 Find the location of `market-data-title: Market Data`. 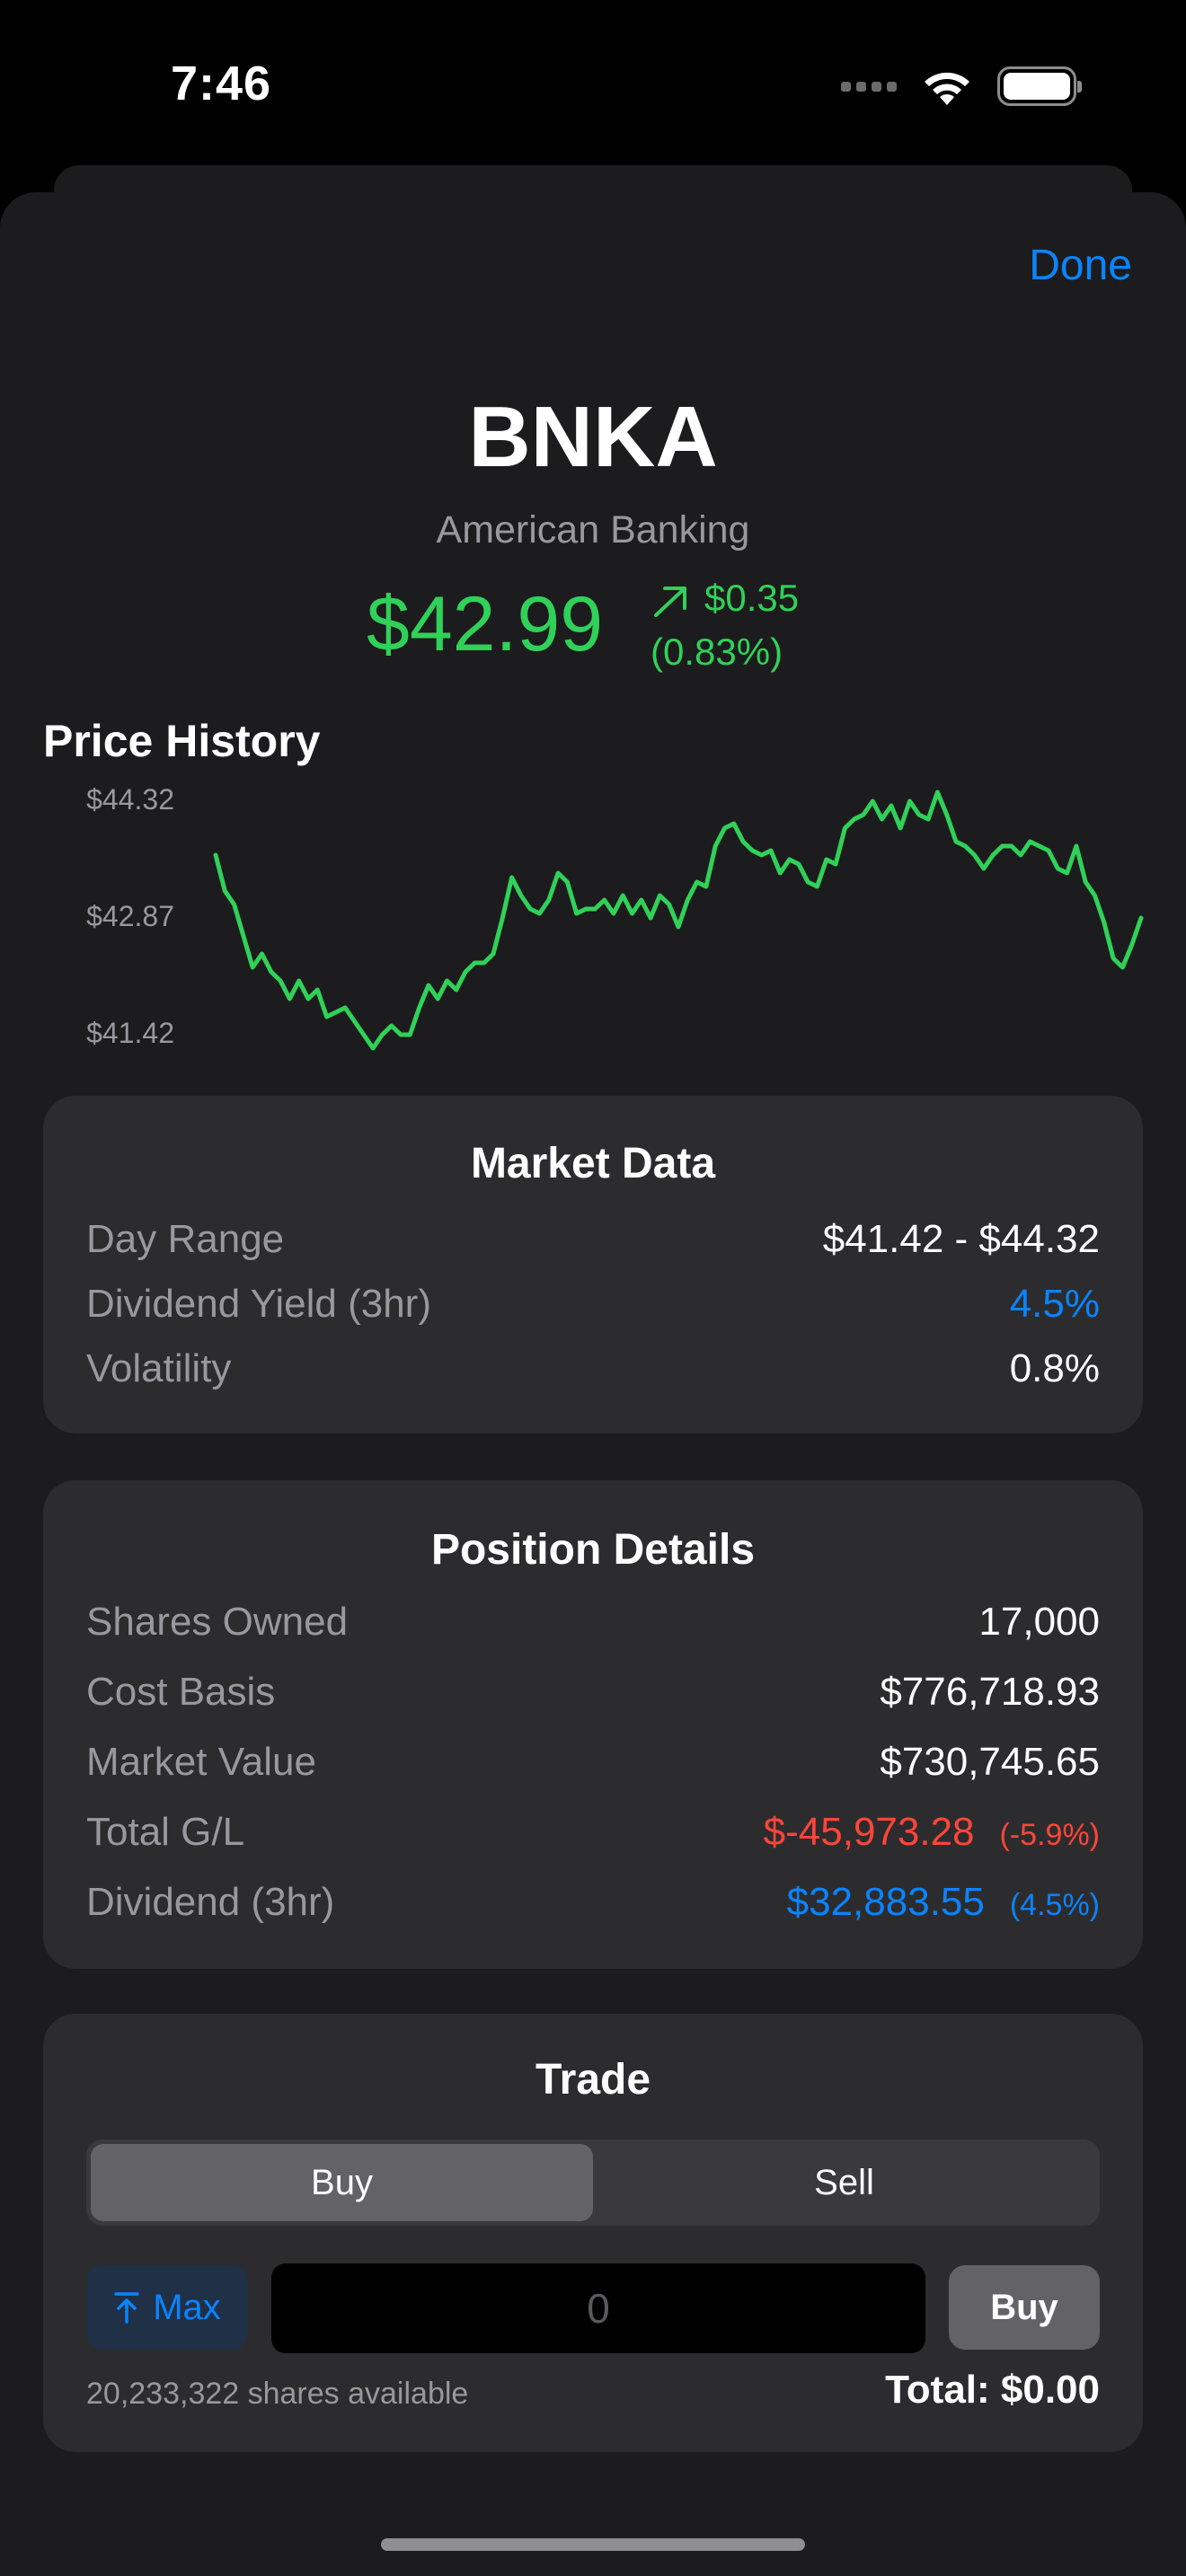

market-data-title: Market Data is located at coordinates (593, 1163).